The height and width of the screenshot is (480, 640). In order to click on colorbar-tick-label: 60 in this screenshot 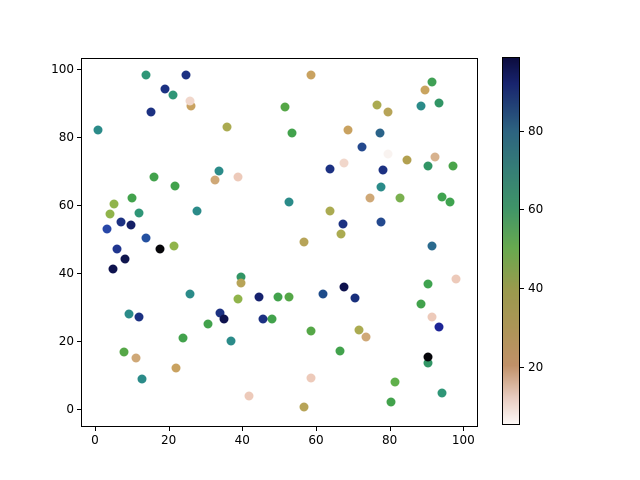, I will do `click(536, 209)`.